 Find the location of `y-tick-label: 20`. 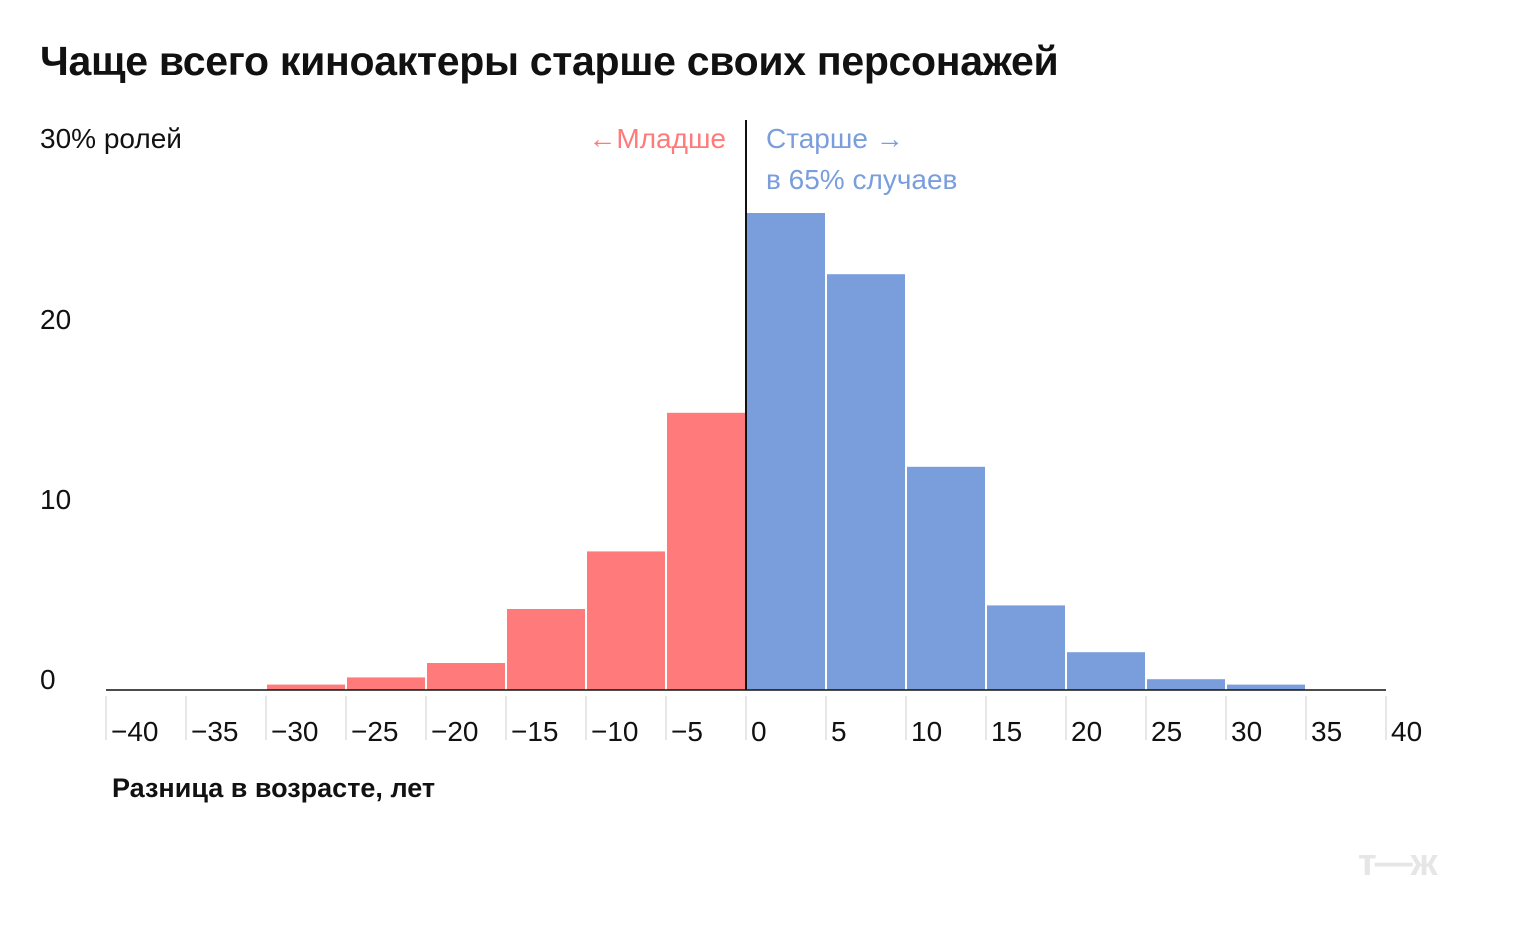

y-tick-label: 20 is located at coordinates (55, 319).